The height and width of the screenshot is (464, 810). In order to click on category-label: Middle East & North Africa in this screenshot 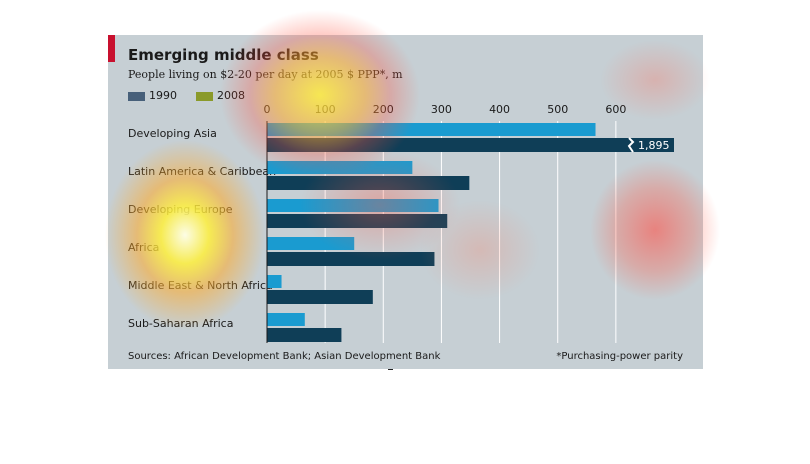, I will do `click(200, 285)`.